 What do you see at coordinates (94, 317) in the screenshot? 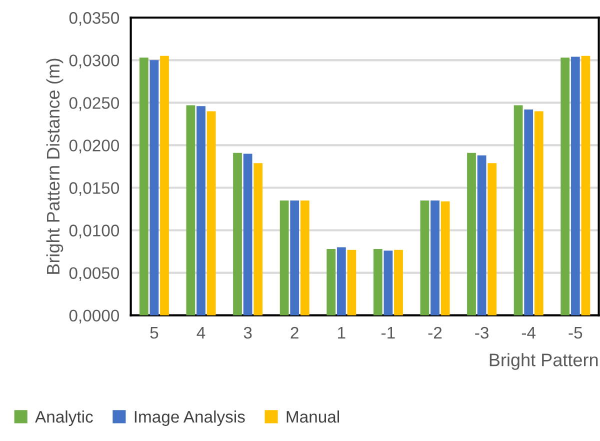
I see `y-tick-label: 0,0000` at bounding box center [94, 317].